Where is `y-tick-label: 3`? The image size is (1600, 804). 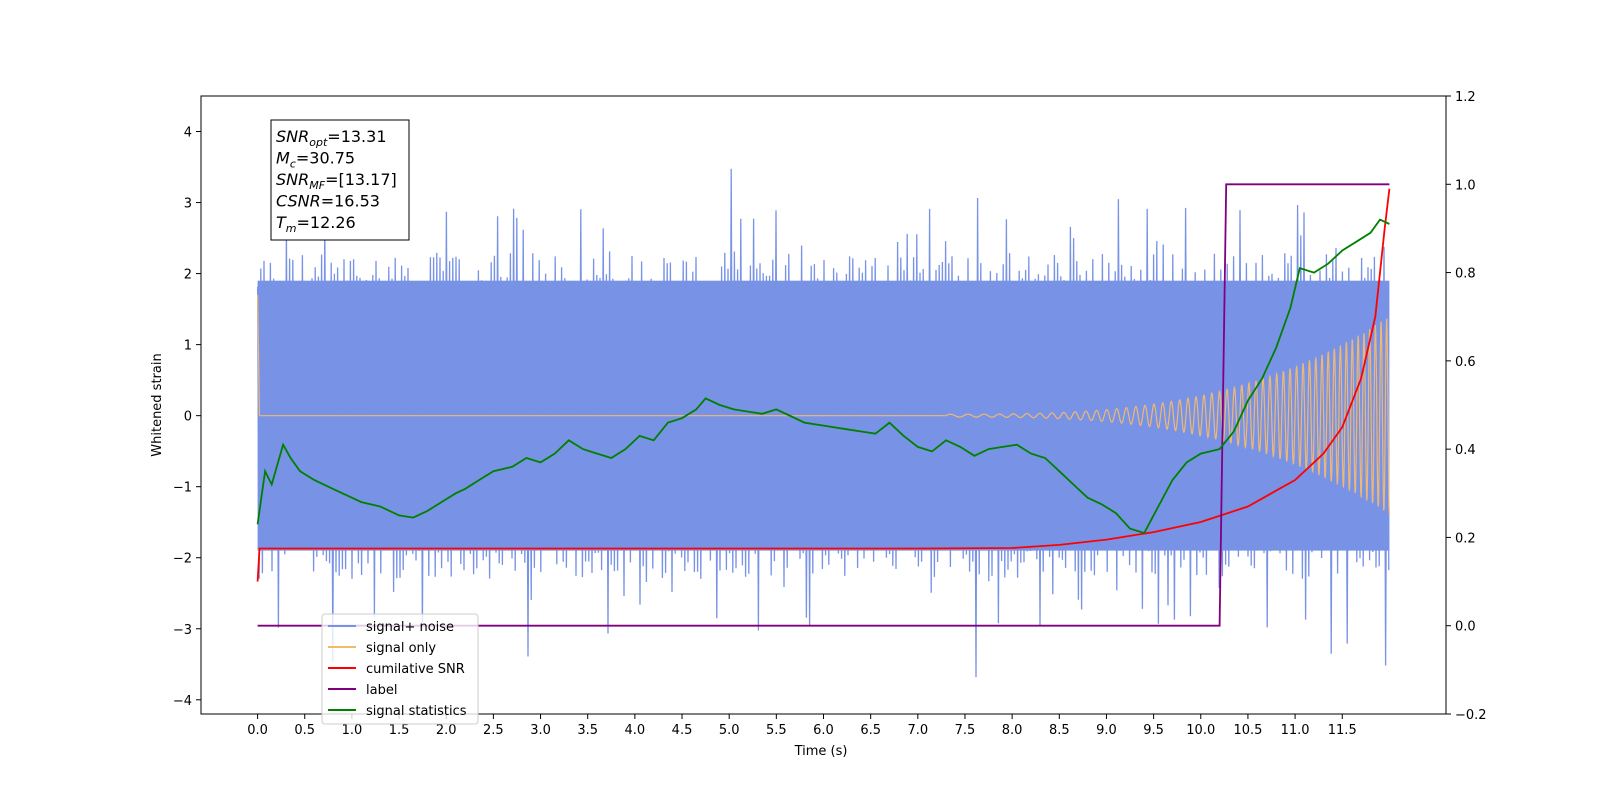 y-tick-label: 3 is located at coordinates (188, 204).